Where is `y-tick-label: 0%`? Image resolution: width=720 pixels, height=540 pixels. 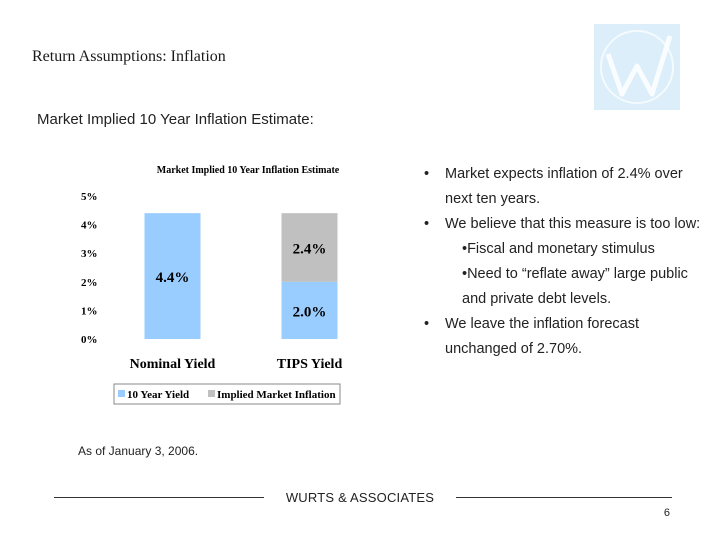
y-tick-label: 0% is located at coordinates (89, 340).